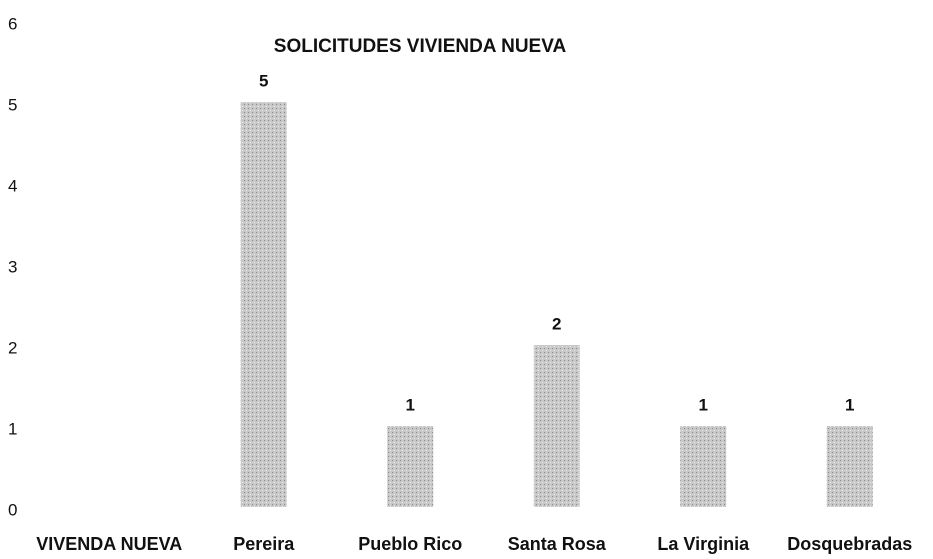 The image size is (933, 559). Describe the element at coordinates (12, 428) in the screenshot. I see `y-tick-label: 1` at that location.